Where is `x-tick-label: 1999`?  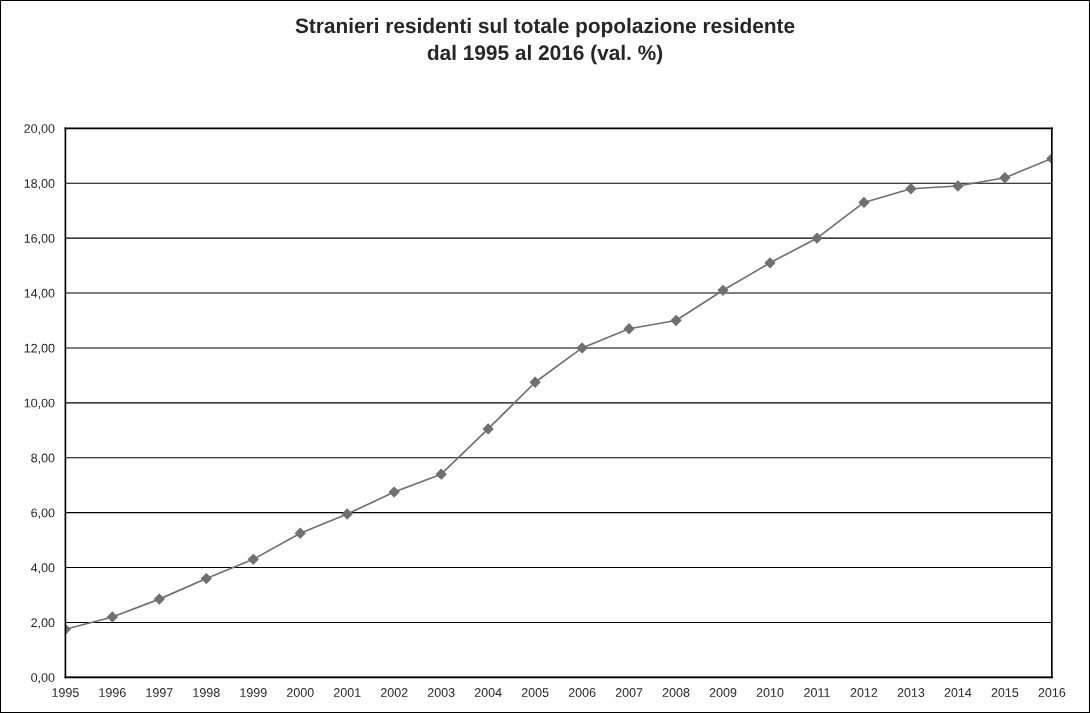
x-tick-label: 1999 is located at coordinates (253, 692).